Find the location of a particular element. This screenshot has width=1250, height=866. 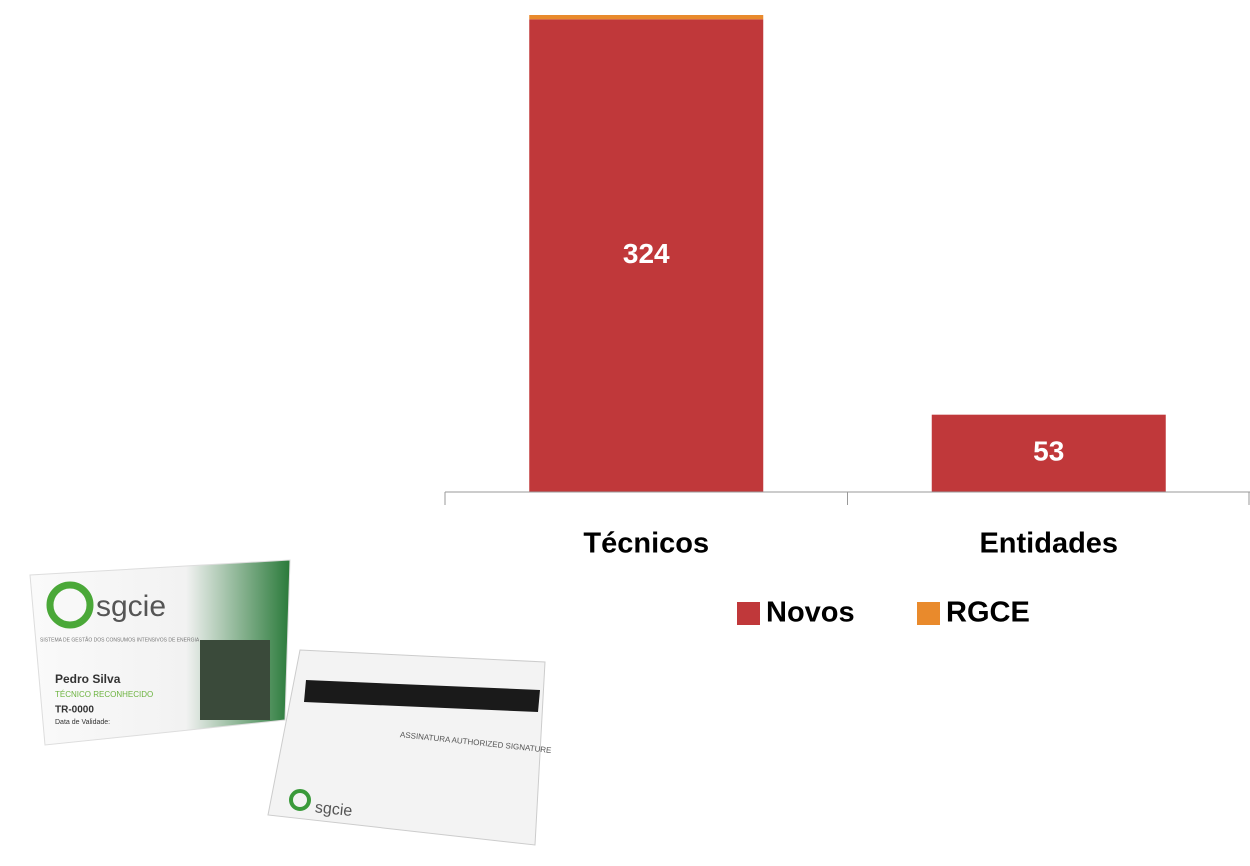

data-label: 3 is located at coordinates (646, 3).